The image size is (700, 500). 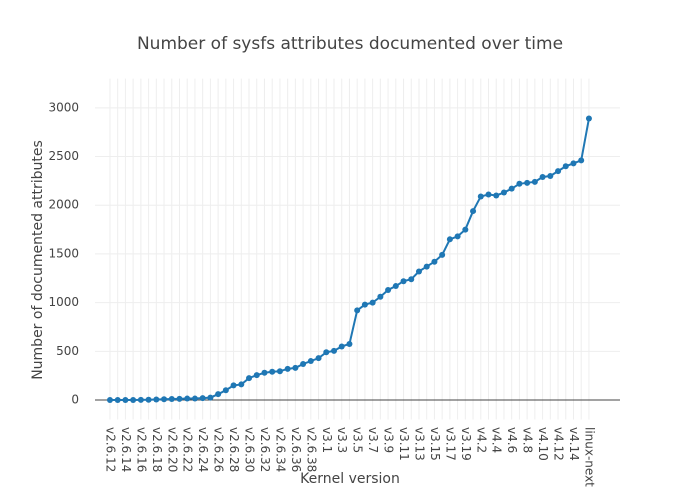 What do you see at coordinates (234, 449) in the screenshot?
I see `x-tick-label: v2.6.28` at bounding box center [234, 449].